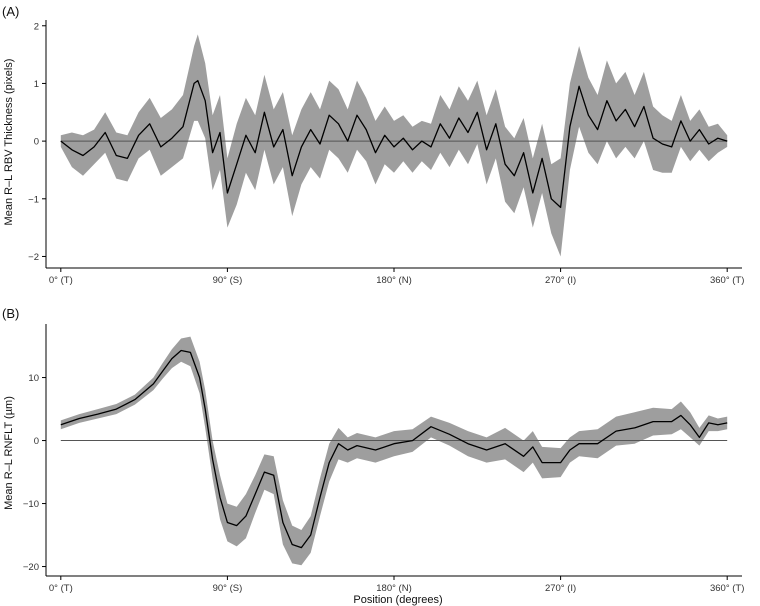 This screenshot has width=760, height=606. I want to click on panel-b-x-tick-label: 0° (T), so click(61, 588).